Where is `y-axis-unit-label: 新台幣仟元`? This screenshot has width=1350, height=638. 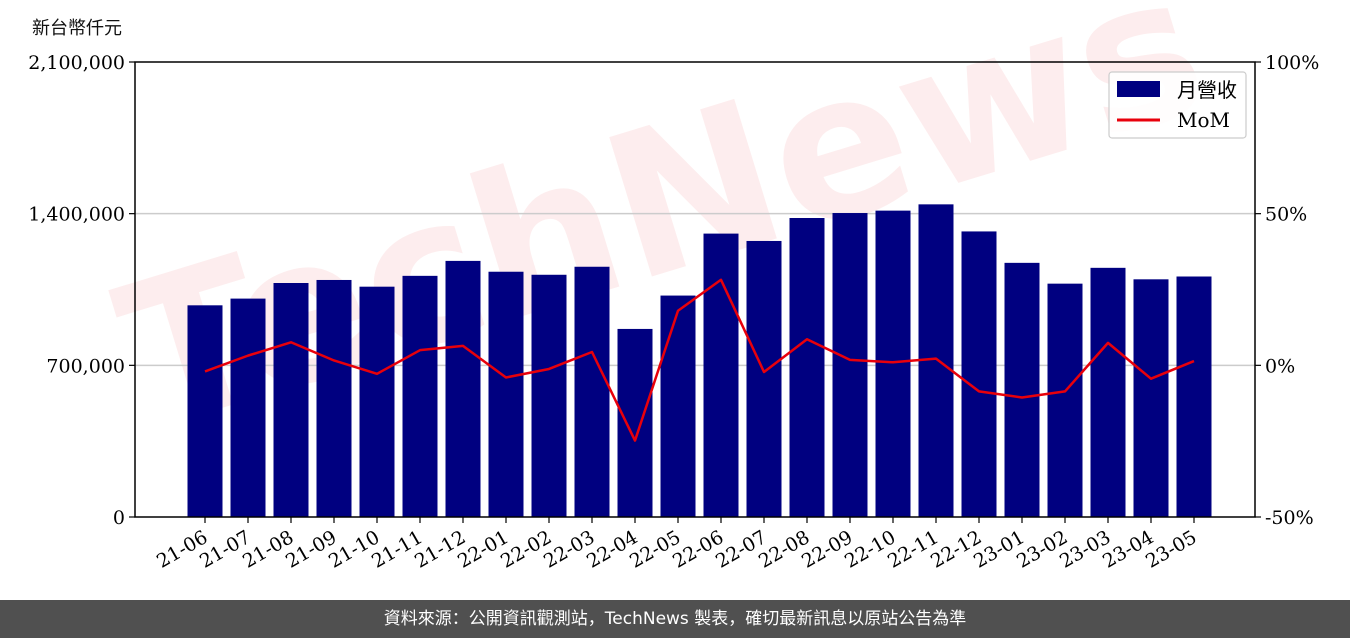 y-axis-unit-label: 新台幣仟元 is located at coordinates (77, 28).